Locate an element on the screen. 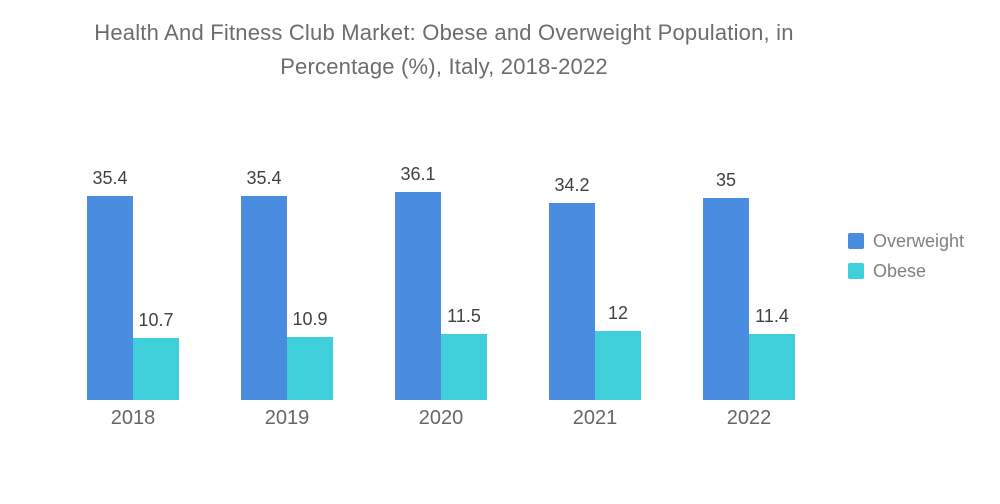 This screenshot has height=504, width=1000. value-label-overweight: 35 is located at coordinates (726, 180).